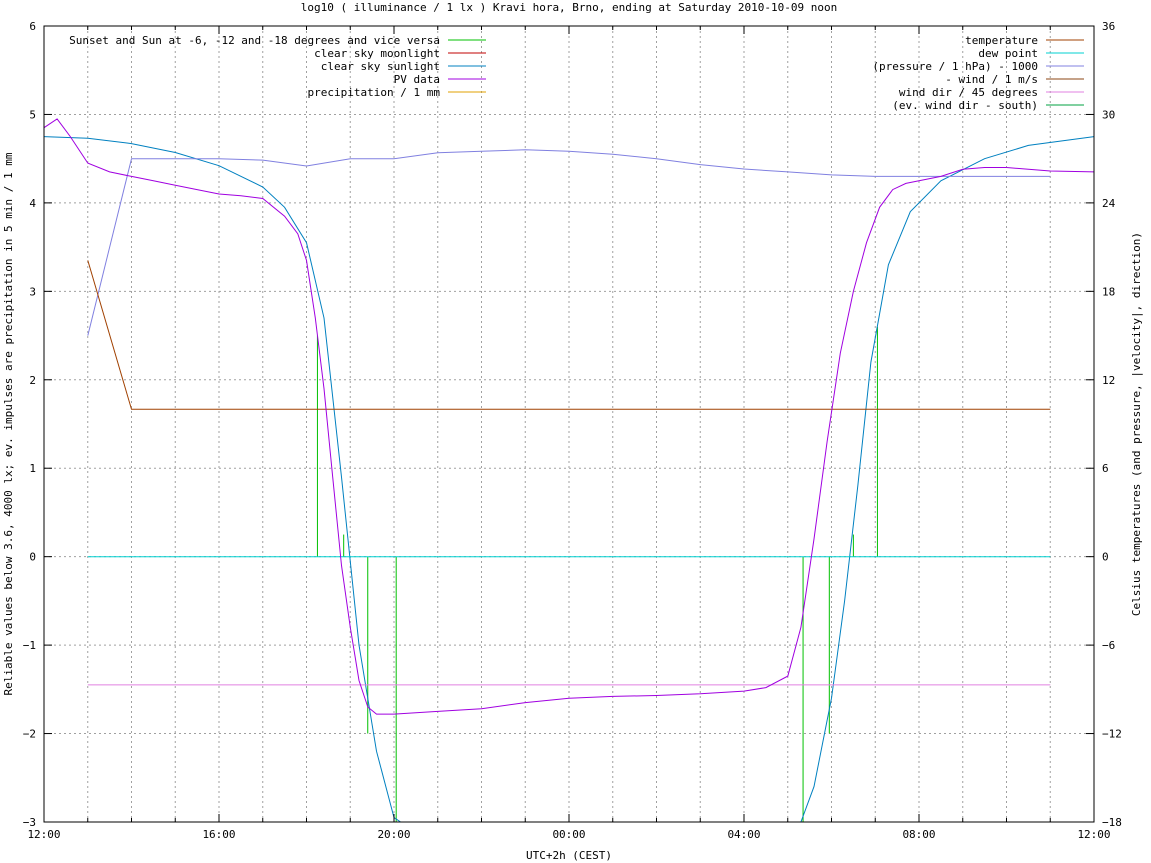  I want to click on x-tick-label: 16:00, so click(218, 834).